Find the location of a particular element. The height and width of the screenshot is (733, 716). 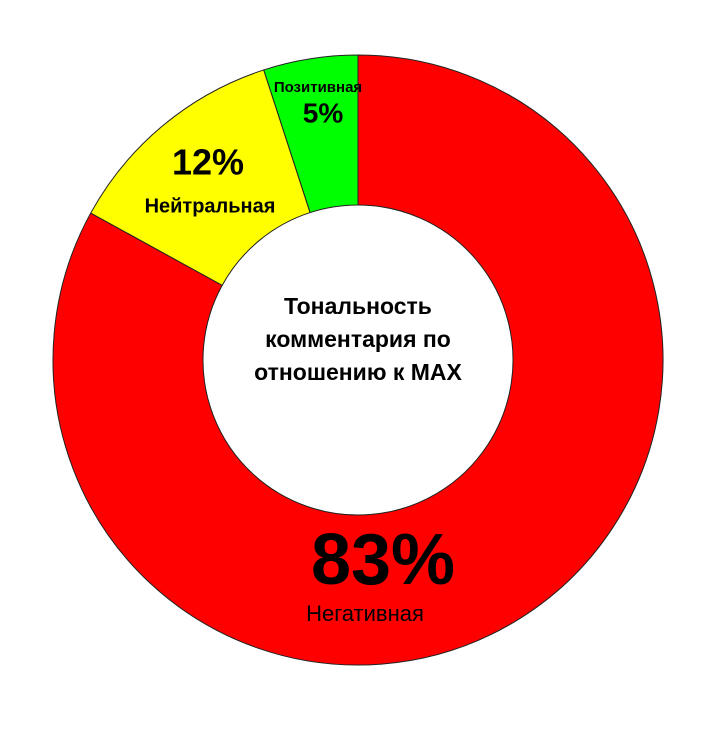

value-label: 83% is located at coordinates (383, 560).